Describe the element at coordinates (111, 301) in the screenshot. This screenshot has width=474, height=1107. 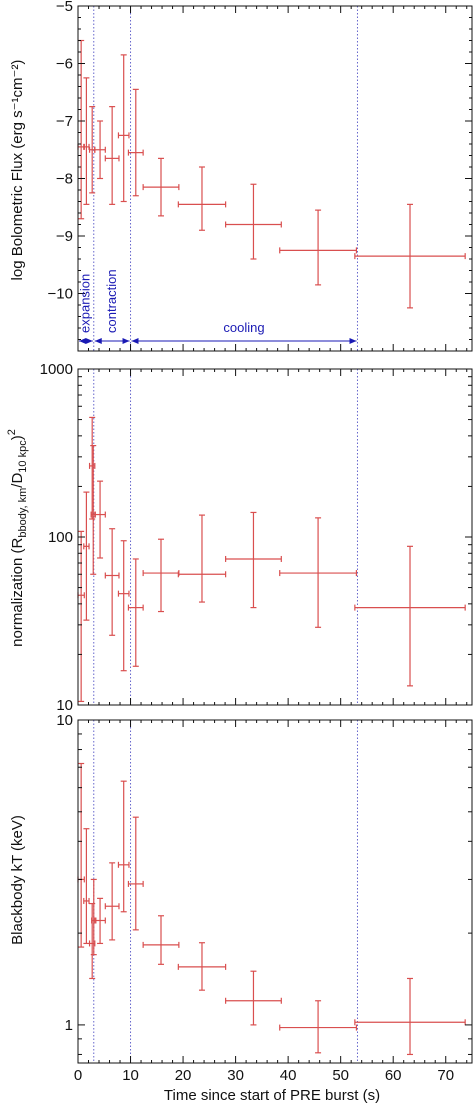
I see `phase-label-contraction: contraction` at that location.